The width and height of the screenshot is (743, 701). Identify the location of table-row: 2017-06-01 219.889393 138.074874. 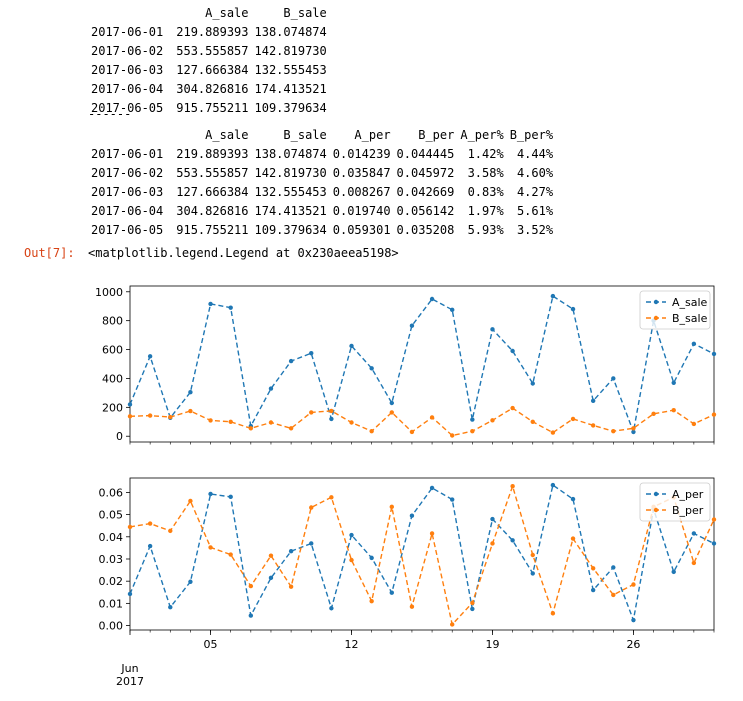
(209, 32).